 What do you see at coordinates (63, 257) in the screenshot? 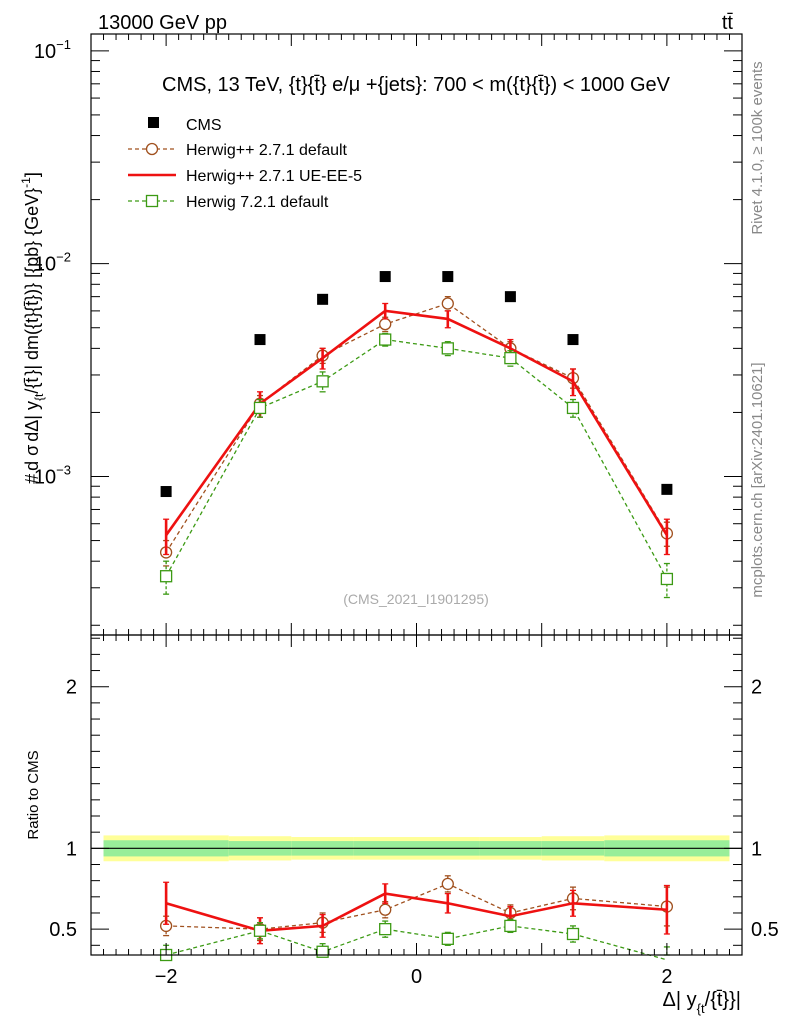
I see `y-tick-exponent: −2` at bounding box center [63, 257].